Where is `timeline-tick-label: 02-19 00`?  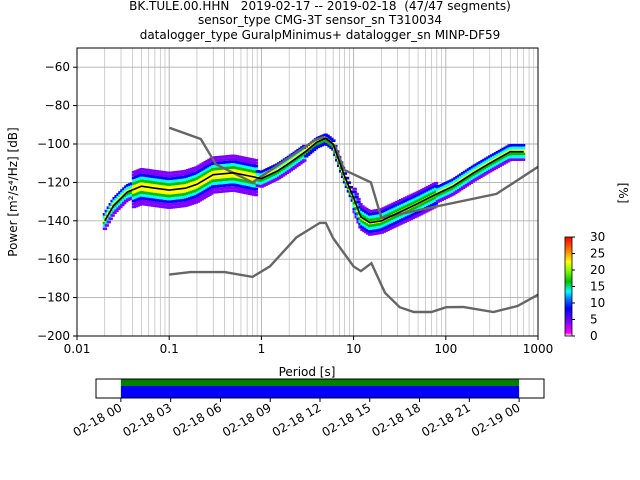 timeline-tick-label: 02-19 00 is located at coordinates (496, 419).